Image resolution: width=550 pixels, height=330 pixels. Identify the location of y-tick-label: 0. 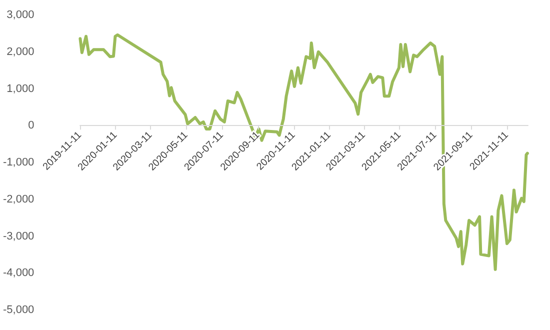
(31, 126).